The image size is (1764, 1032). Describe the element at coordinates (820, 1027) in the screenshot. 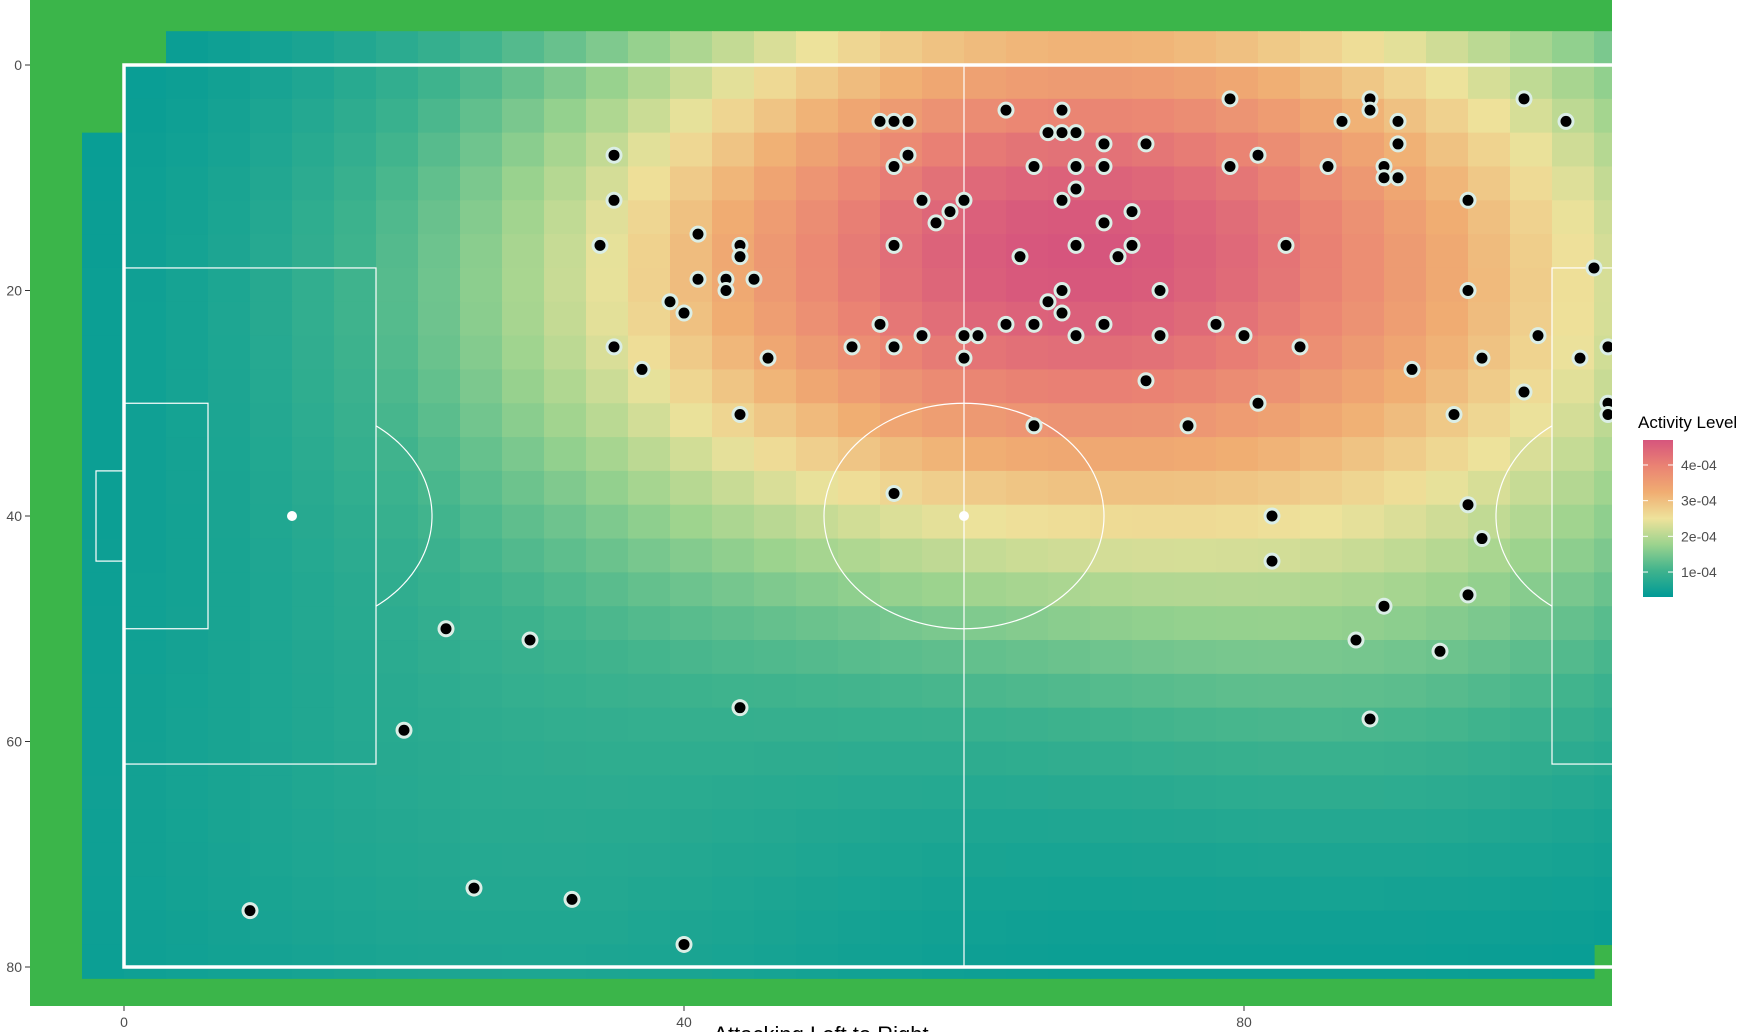

I see `x-axis-title: Attacking Left to Right` at that location.